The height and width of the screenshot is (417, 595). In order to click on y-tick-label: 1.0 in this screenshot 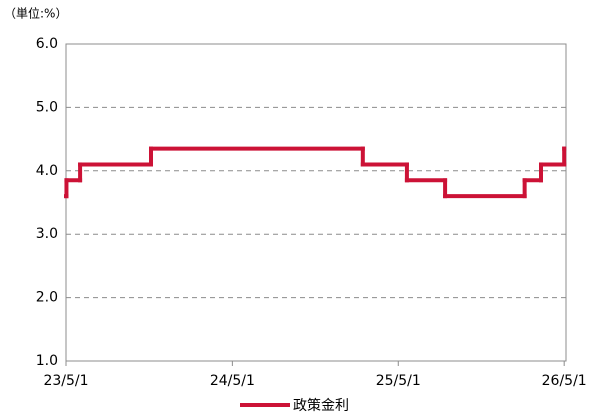, I will do `click(47, 361)`.